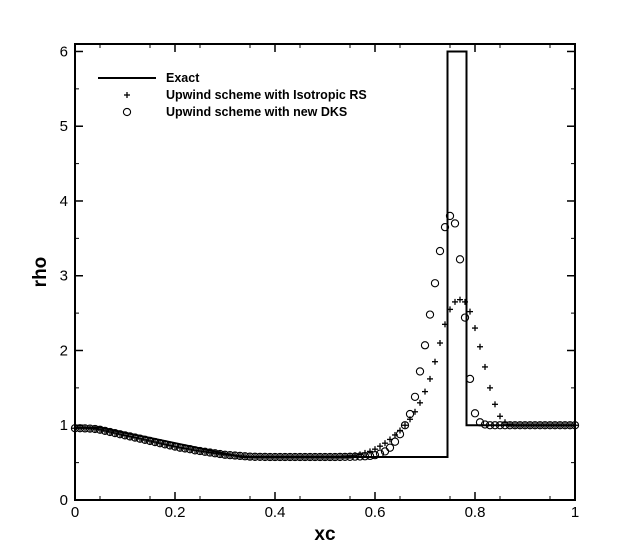  What do you see at coordinates (127, 112) in the screenshot?
I see `legend-swatch-dks` at bounding box center [127, 112].